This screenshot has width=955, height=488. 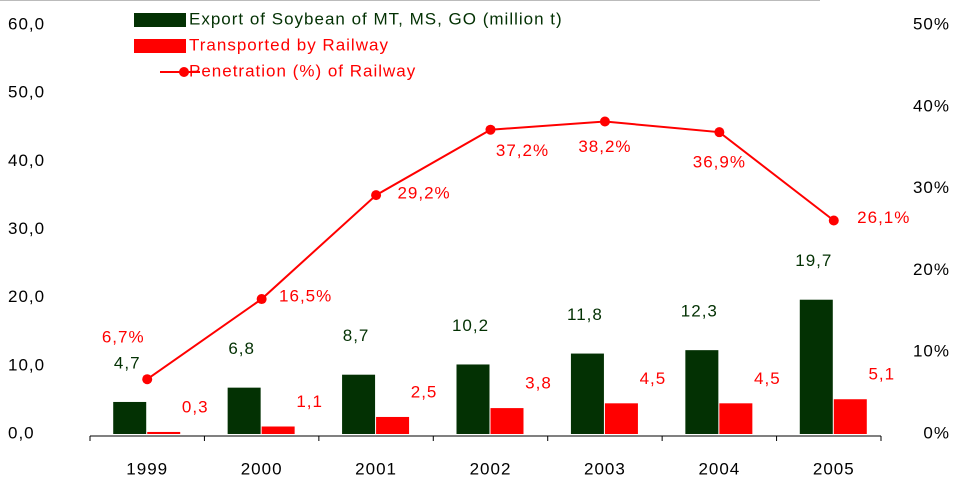 What do you see at coordinates (522, 150) in the screenshot?
I see `value-label: 37,2%` at bounding box center [522, 150].